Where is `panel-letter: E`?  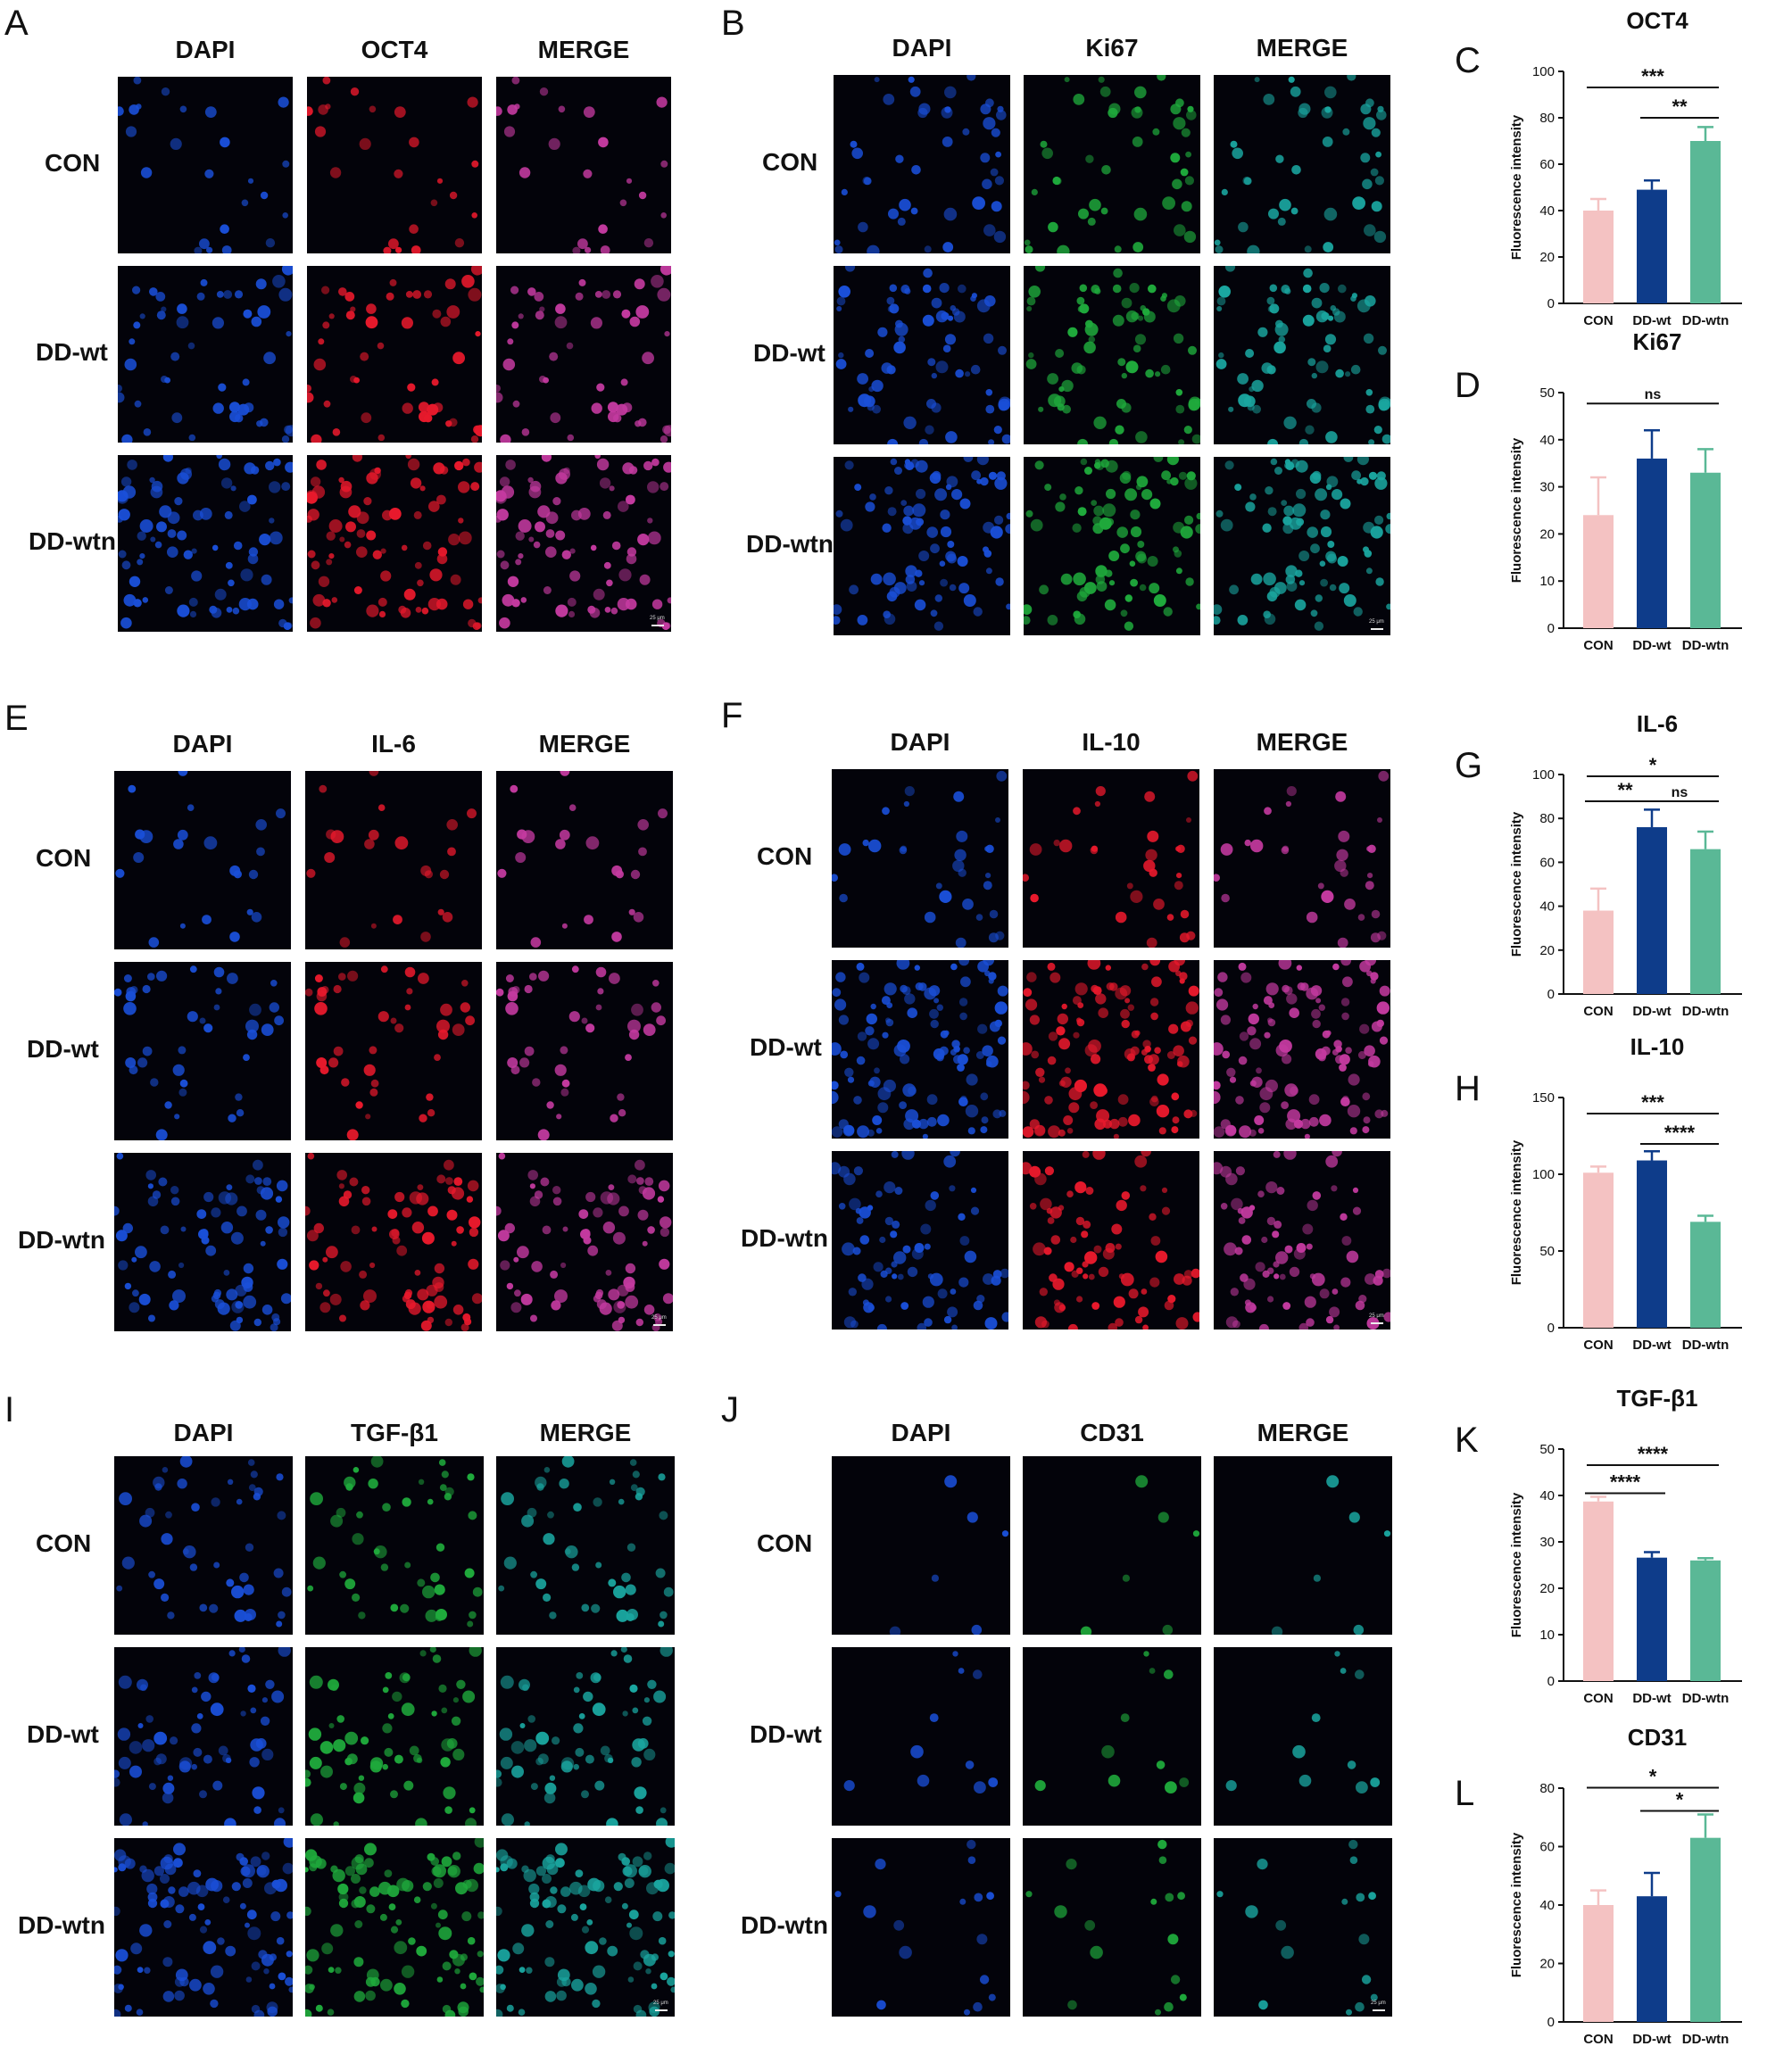 panel-letter: E is located at coordinates (16, 718).